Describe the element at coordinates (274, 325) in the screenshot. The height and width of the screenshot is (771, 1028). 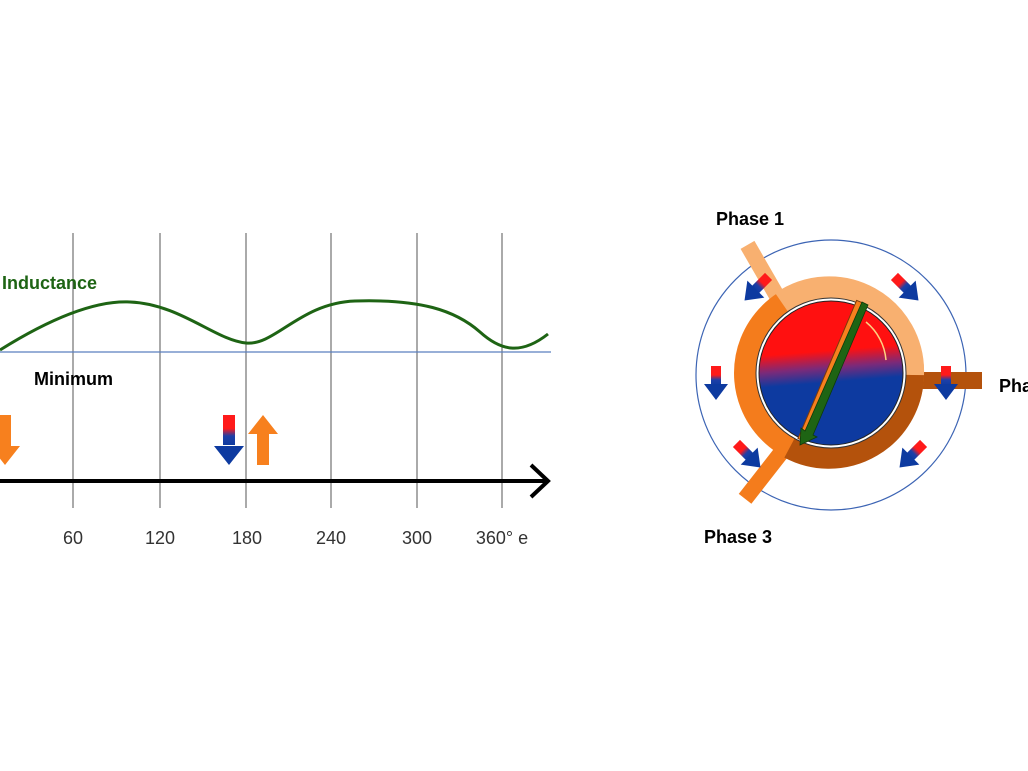
I see `inductance-curve` at that location.